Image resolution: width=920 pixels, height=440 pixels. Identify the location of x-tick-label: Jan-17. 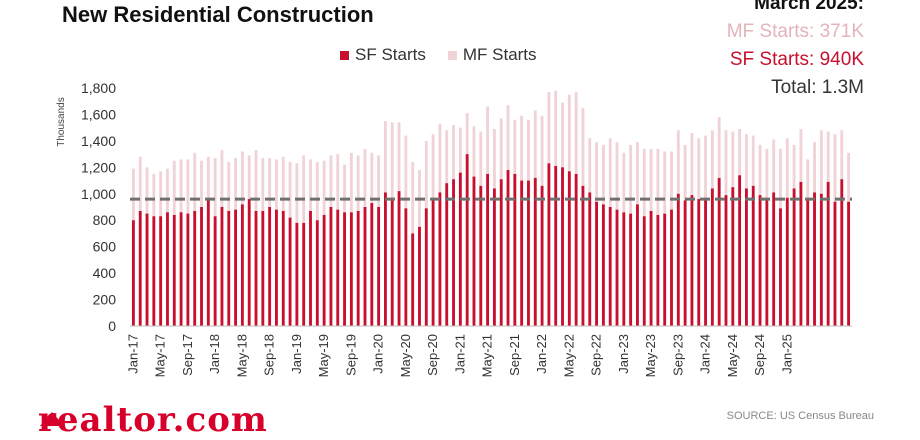
(132, 354).